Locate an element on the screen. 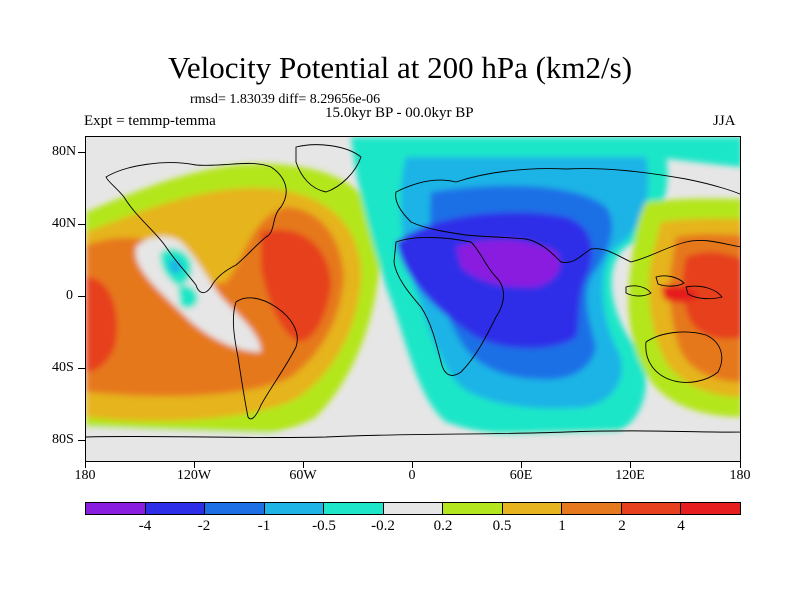  y-label-80n: 80N is located at coordinates (64, 151).